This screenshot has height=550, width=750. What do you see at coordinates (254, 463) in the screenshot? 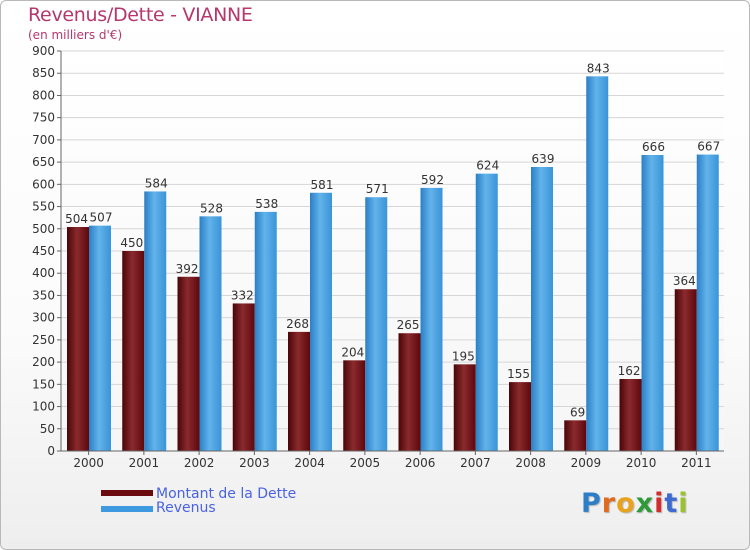
I see `x-tick-label: 2003` at bounding box center [254, 463].